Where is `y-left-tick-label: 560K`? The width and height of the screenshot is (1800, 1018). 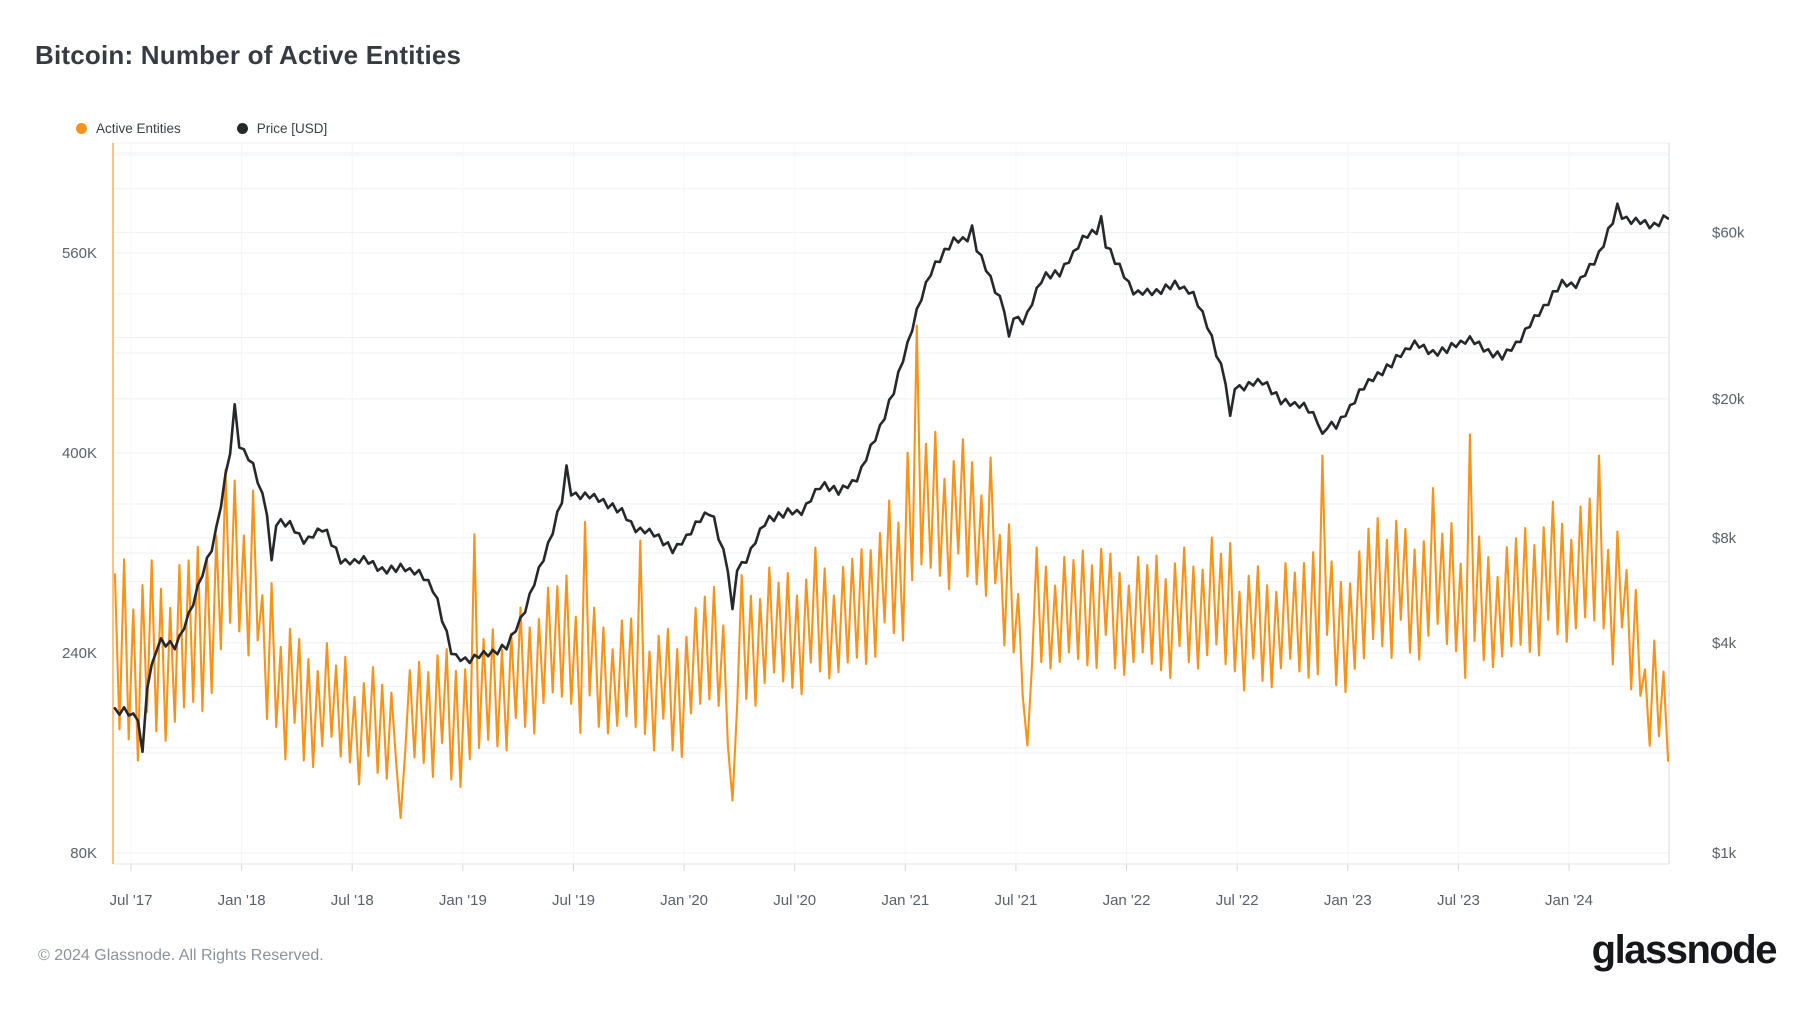 y-left-tick-label: 560K is located at coordinates (79, 253).